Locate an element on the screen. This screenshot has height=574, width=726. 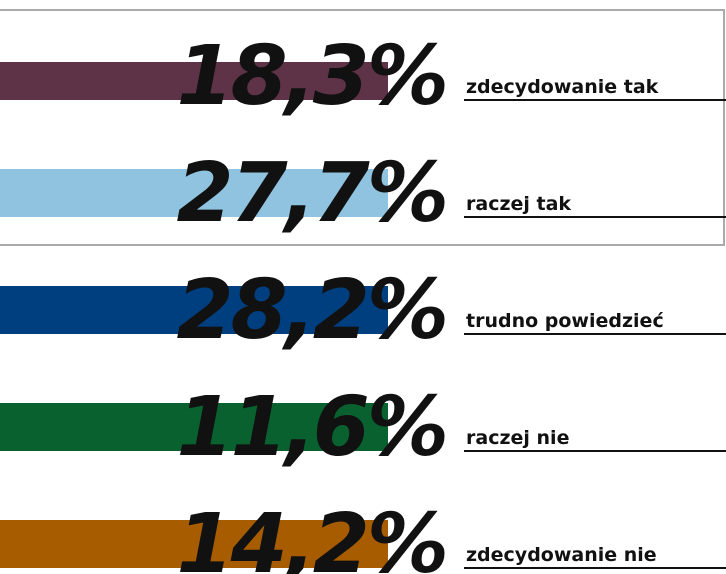
label: zdecydowanie tak is located at coordinates (562, 87).